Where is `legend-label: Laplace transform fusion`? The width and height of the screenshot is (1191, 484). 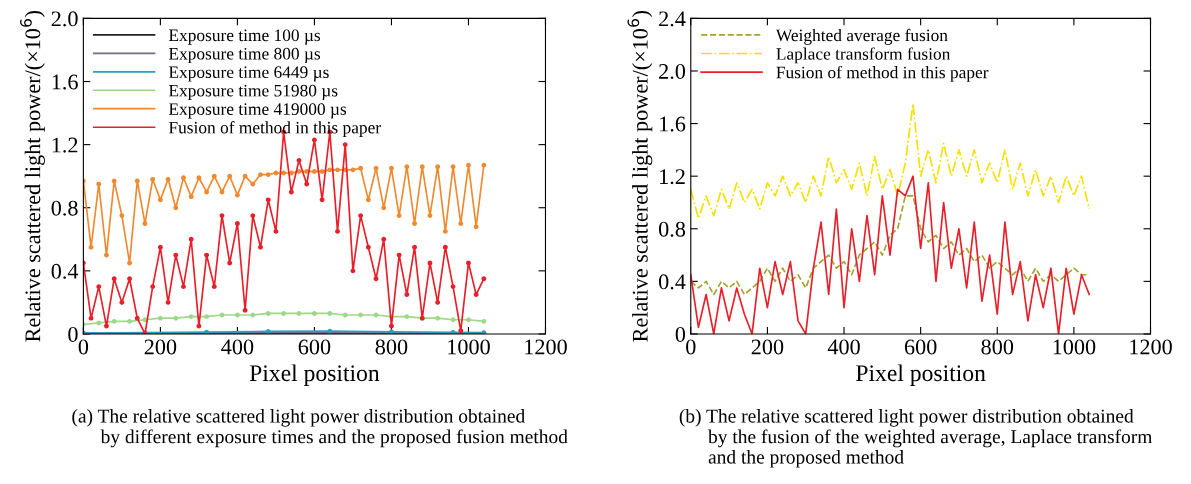
legend-label: Laplace transform fusion is located at coordinates (863, 55).